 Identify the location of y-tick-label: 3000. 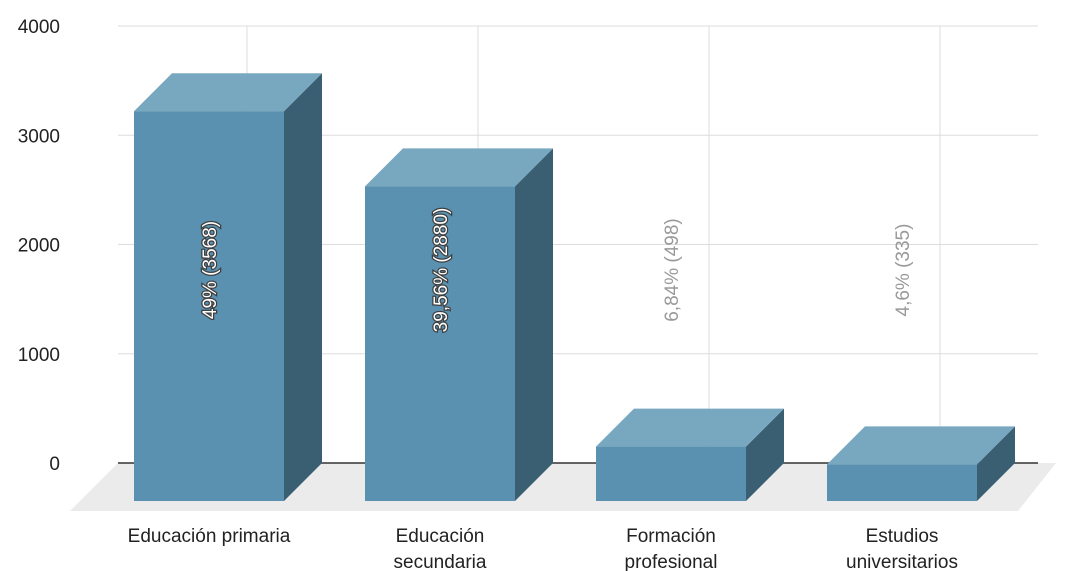
(39, 136).